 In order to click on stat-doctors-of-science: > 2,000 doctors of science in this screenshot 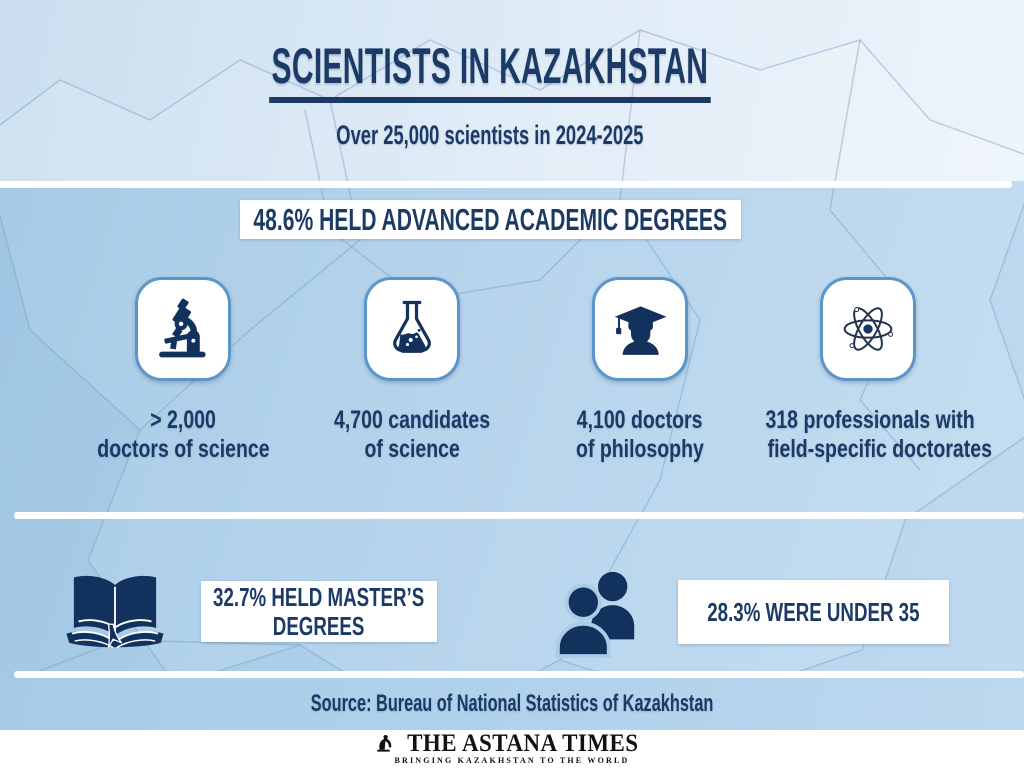, I will do `click(183, 370)`.